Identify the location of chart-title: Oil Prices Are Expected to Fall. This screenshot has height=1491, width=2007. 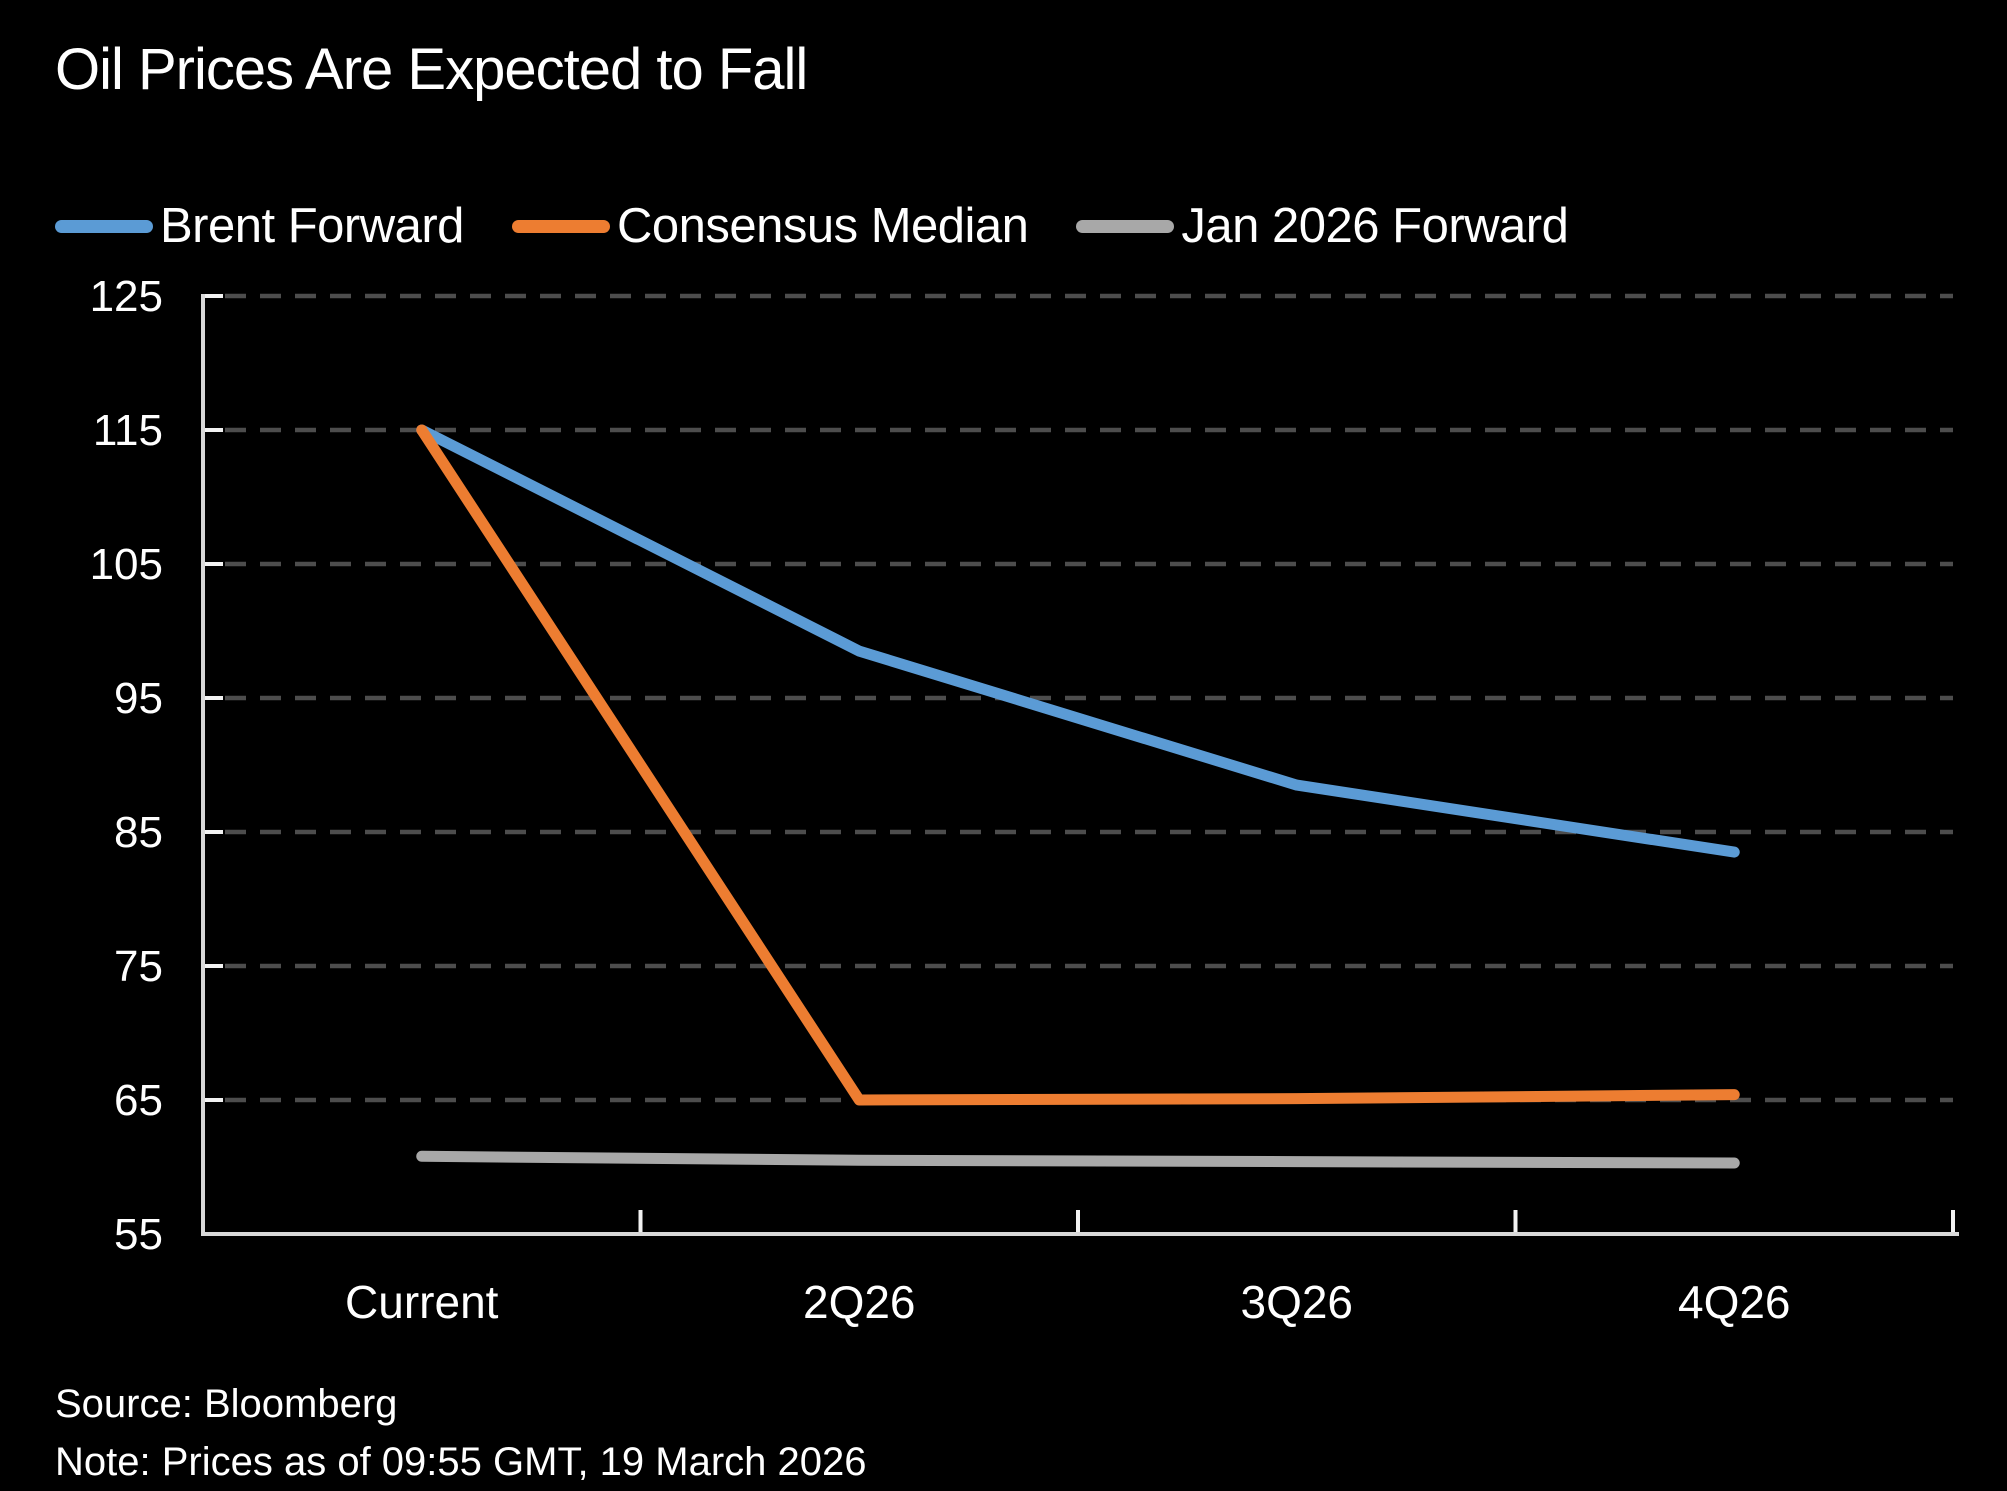
(431, 69).